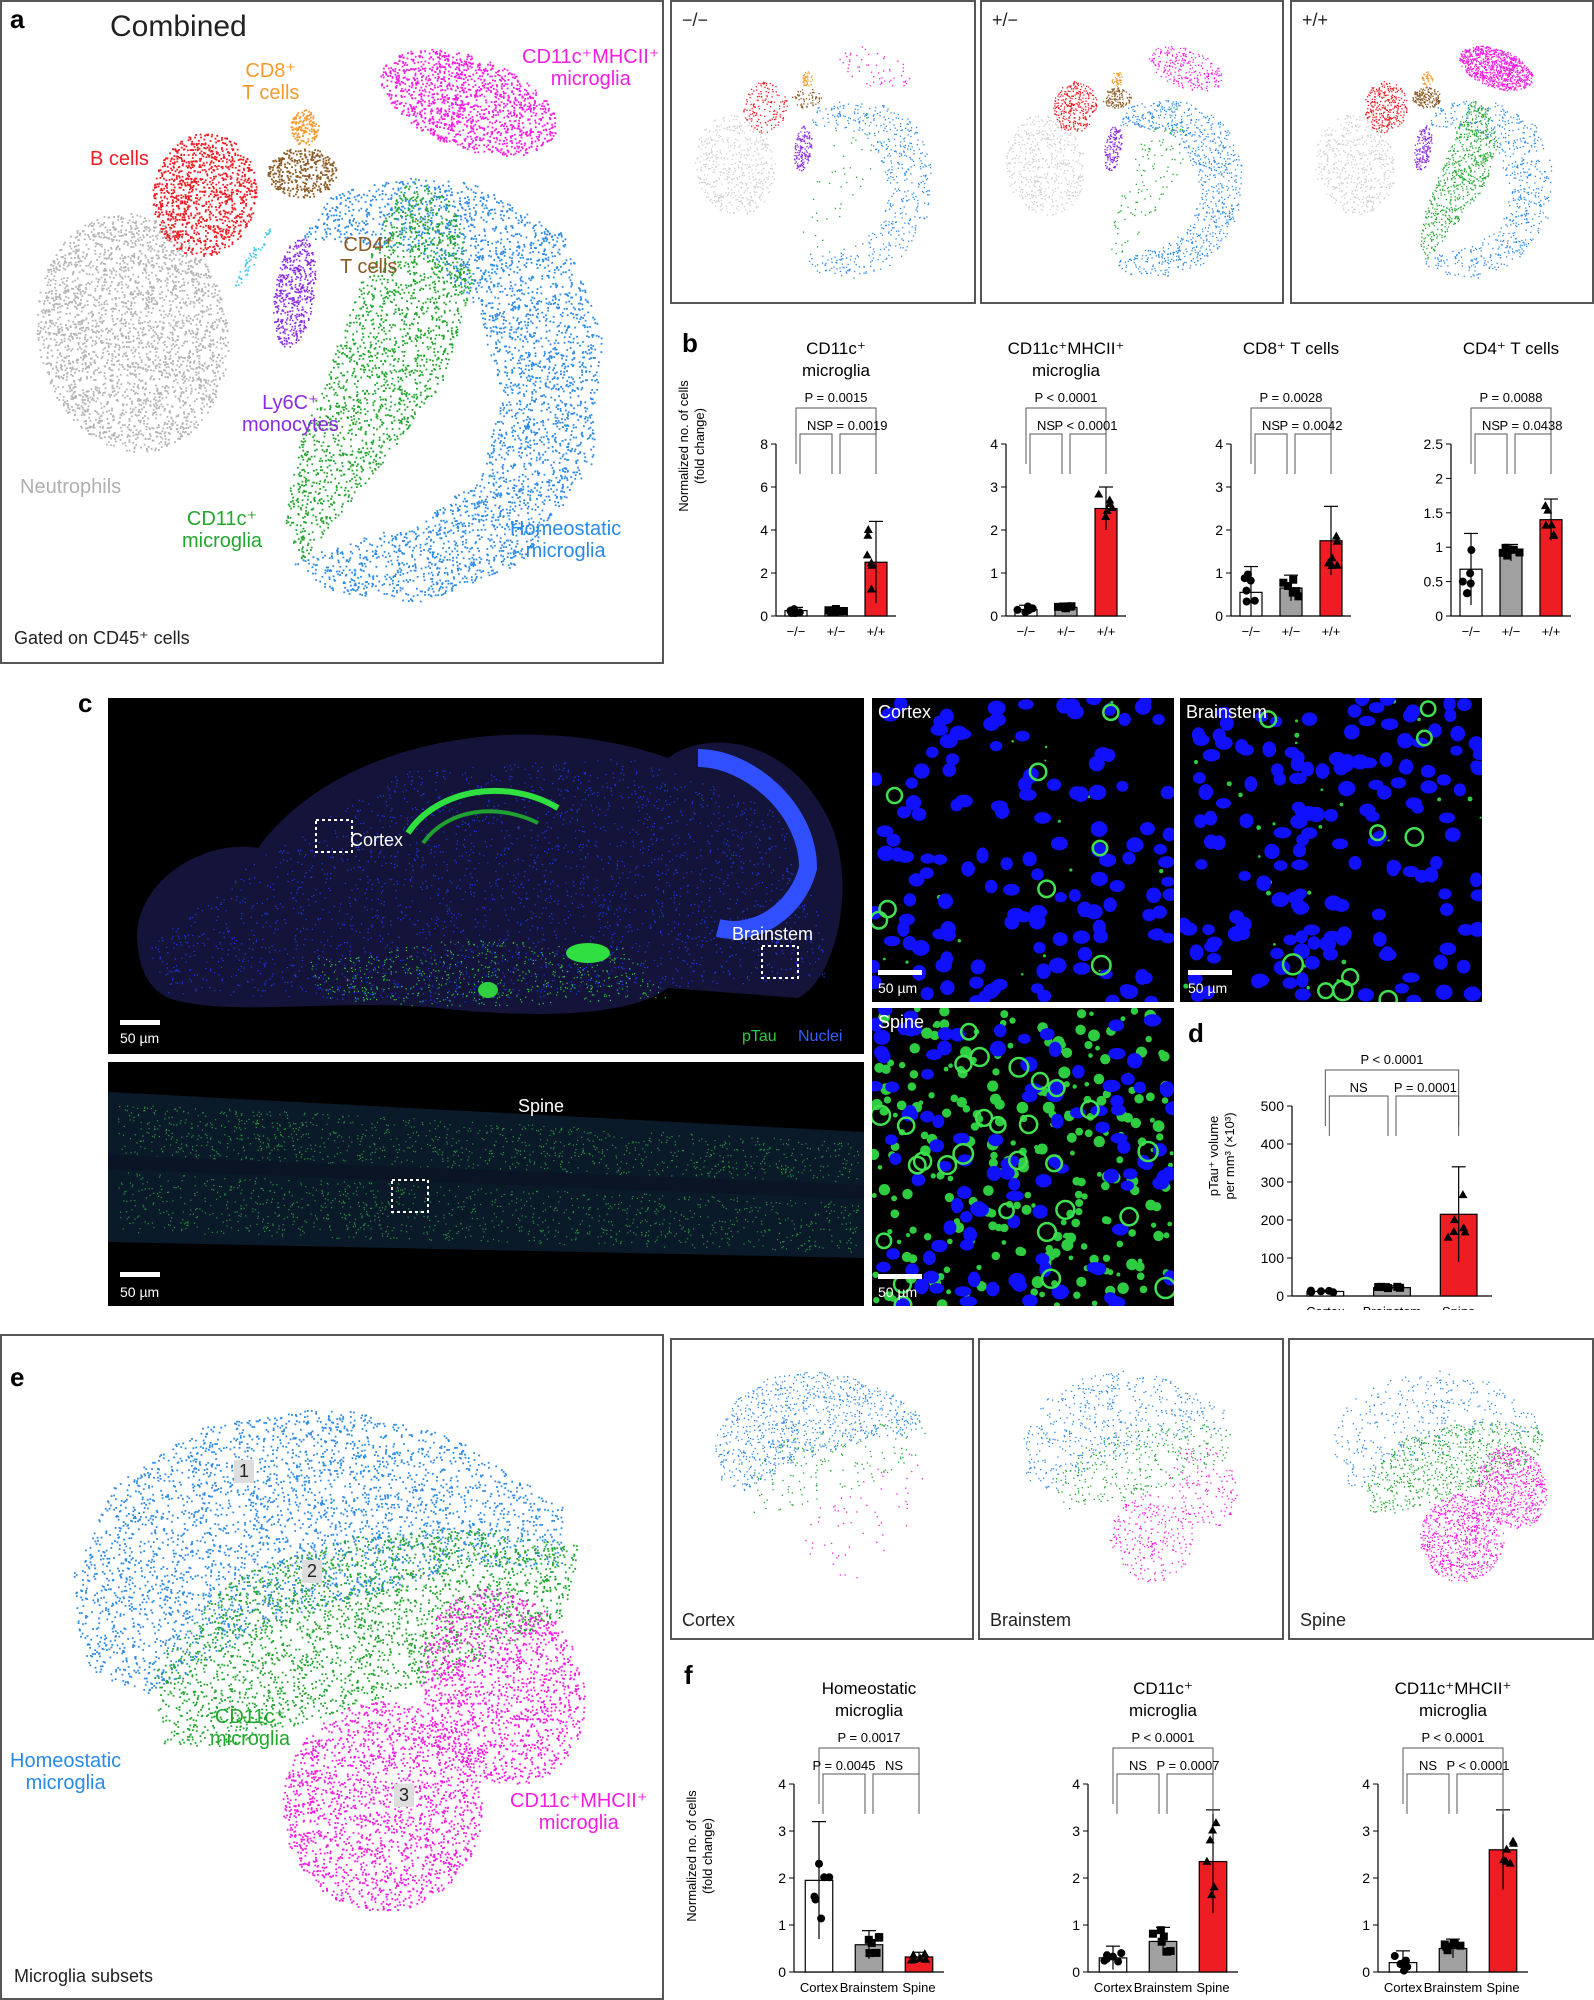 The width and height of the screenshot is (1594, 2000). I want to click on cluster-3-label: 3, so click(404, 1795).